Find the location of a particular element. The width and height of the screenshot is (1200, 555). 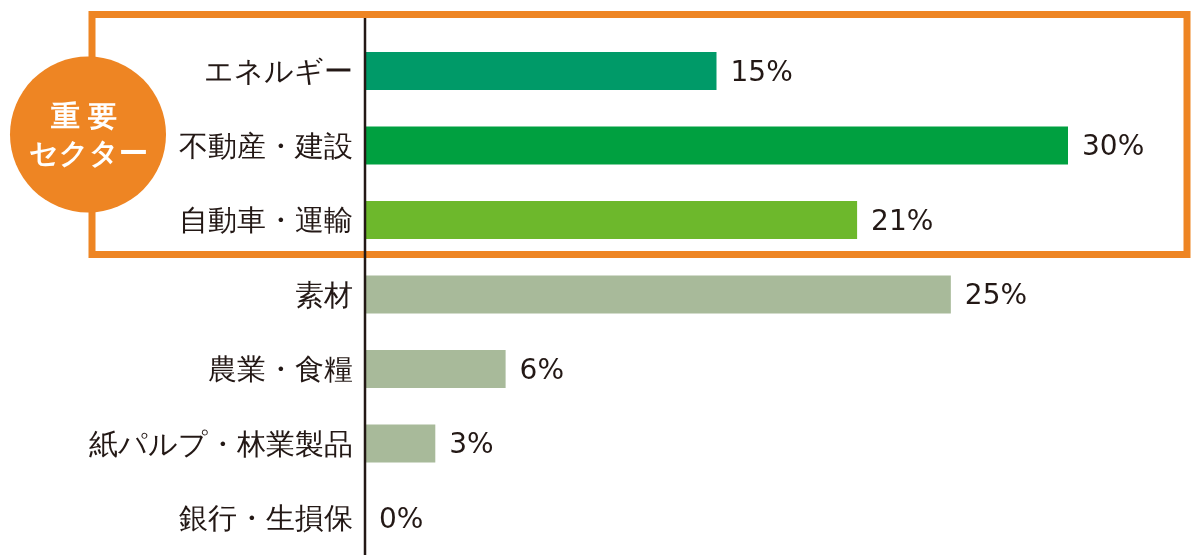

y-tick-label: 素材 is located at coordinates (324, 294).